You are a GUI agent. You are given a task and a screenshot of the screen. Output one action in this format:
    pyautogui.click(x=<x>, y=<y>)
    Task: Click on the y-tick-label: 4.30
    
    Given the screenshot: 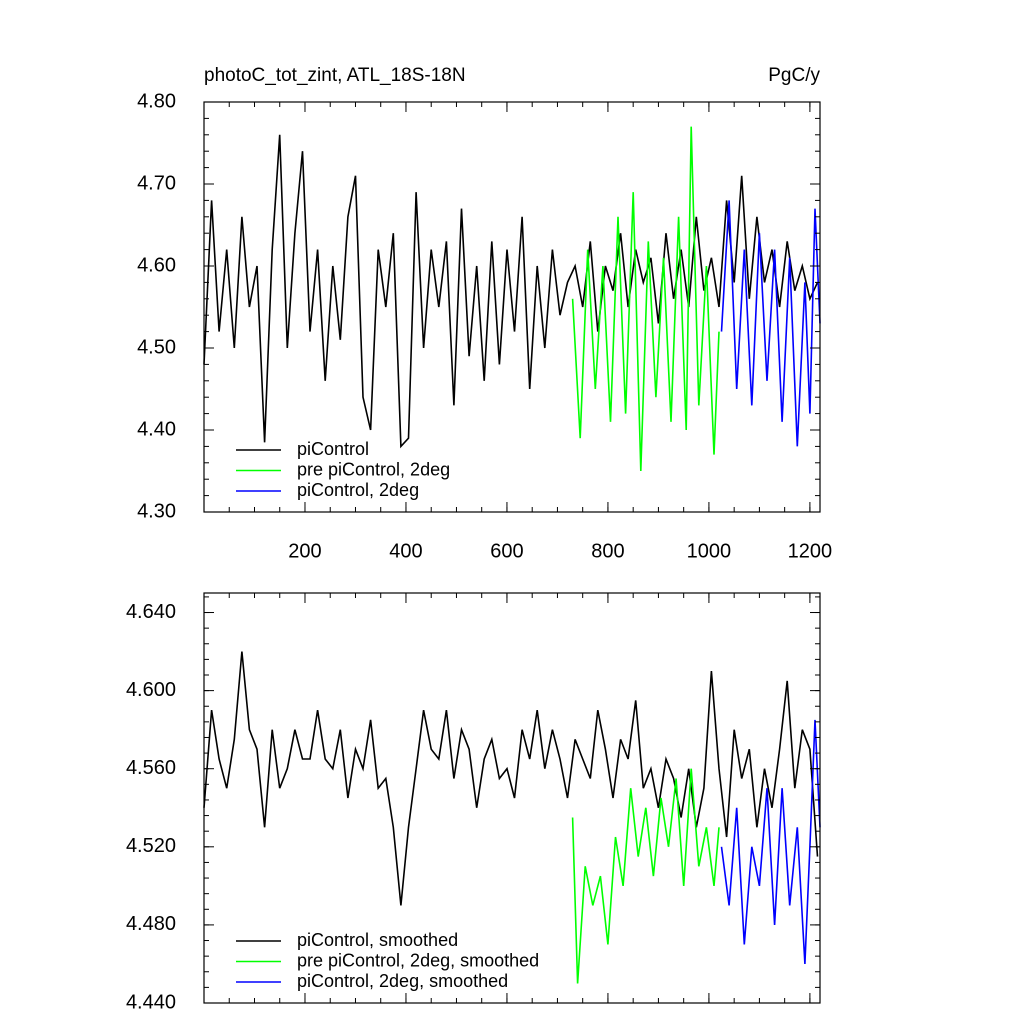 What is the action you would take?
    pyautogui.click(x=156, y=511)
    